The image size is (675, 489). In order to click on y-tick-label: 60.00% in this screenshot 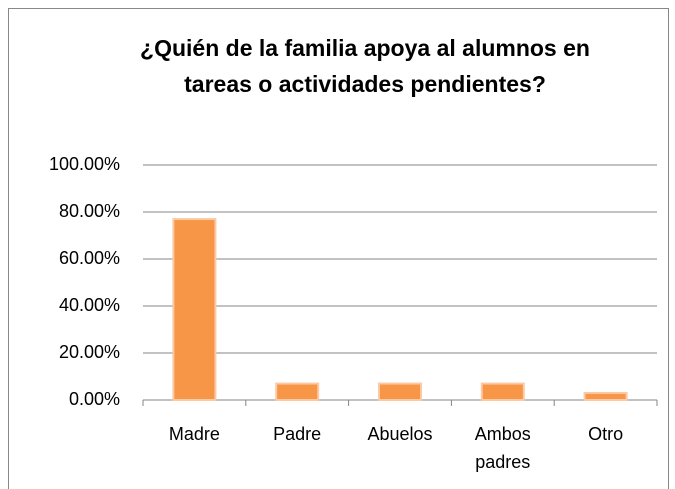, I will do `click(89, 258)`.